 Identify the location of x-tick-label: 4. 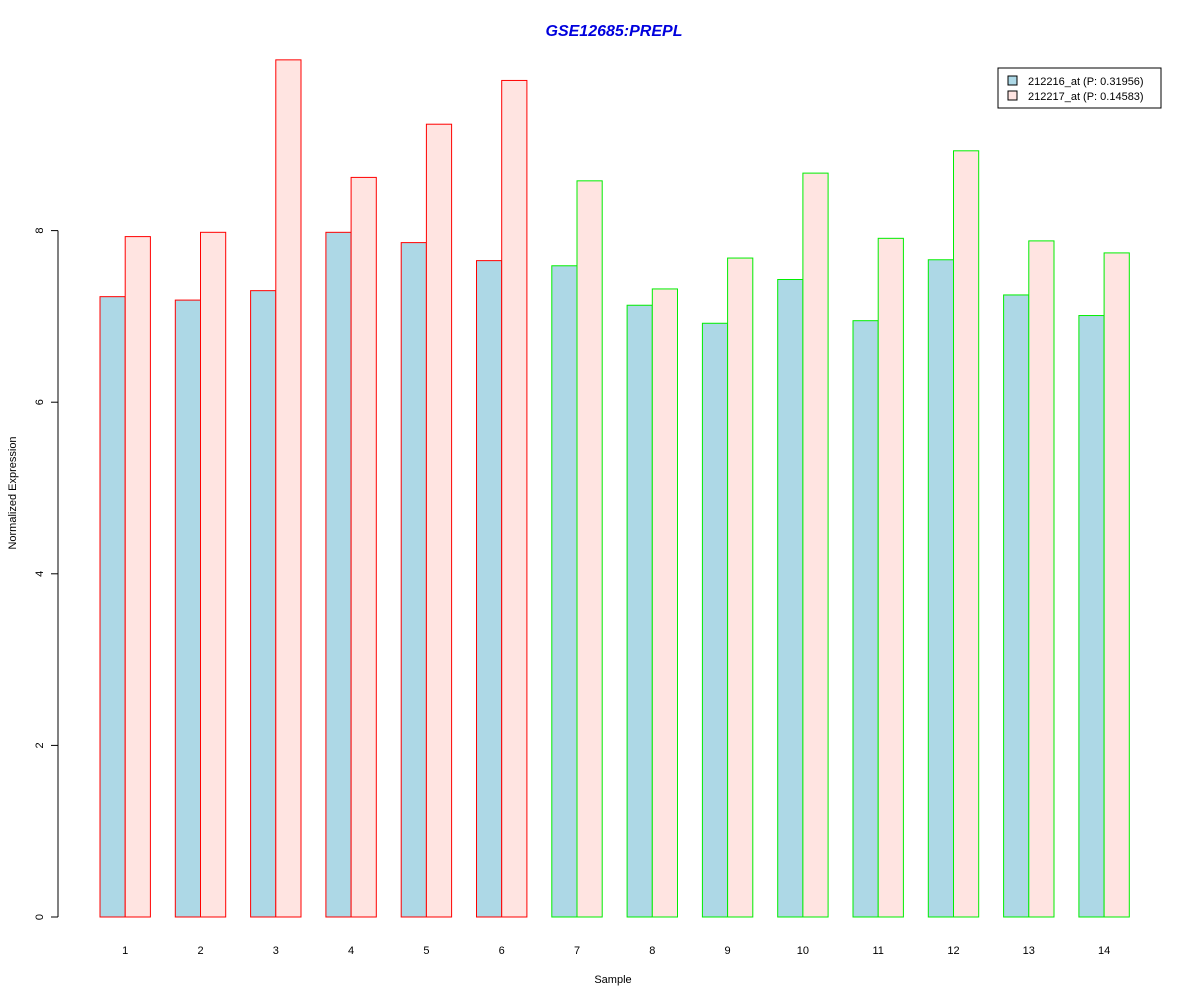
(351, 951).